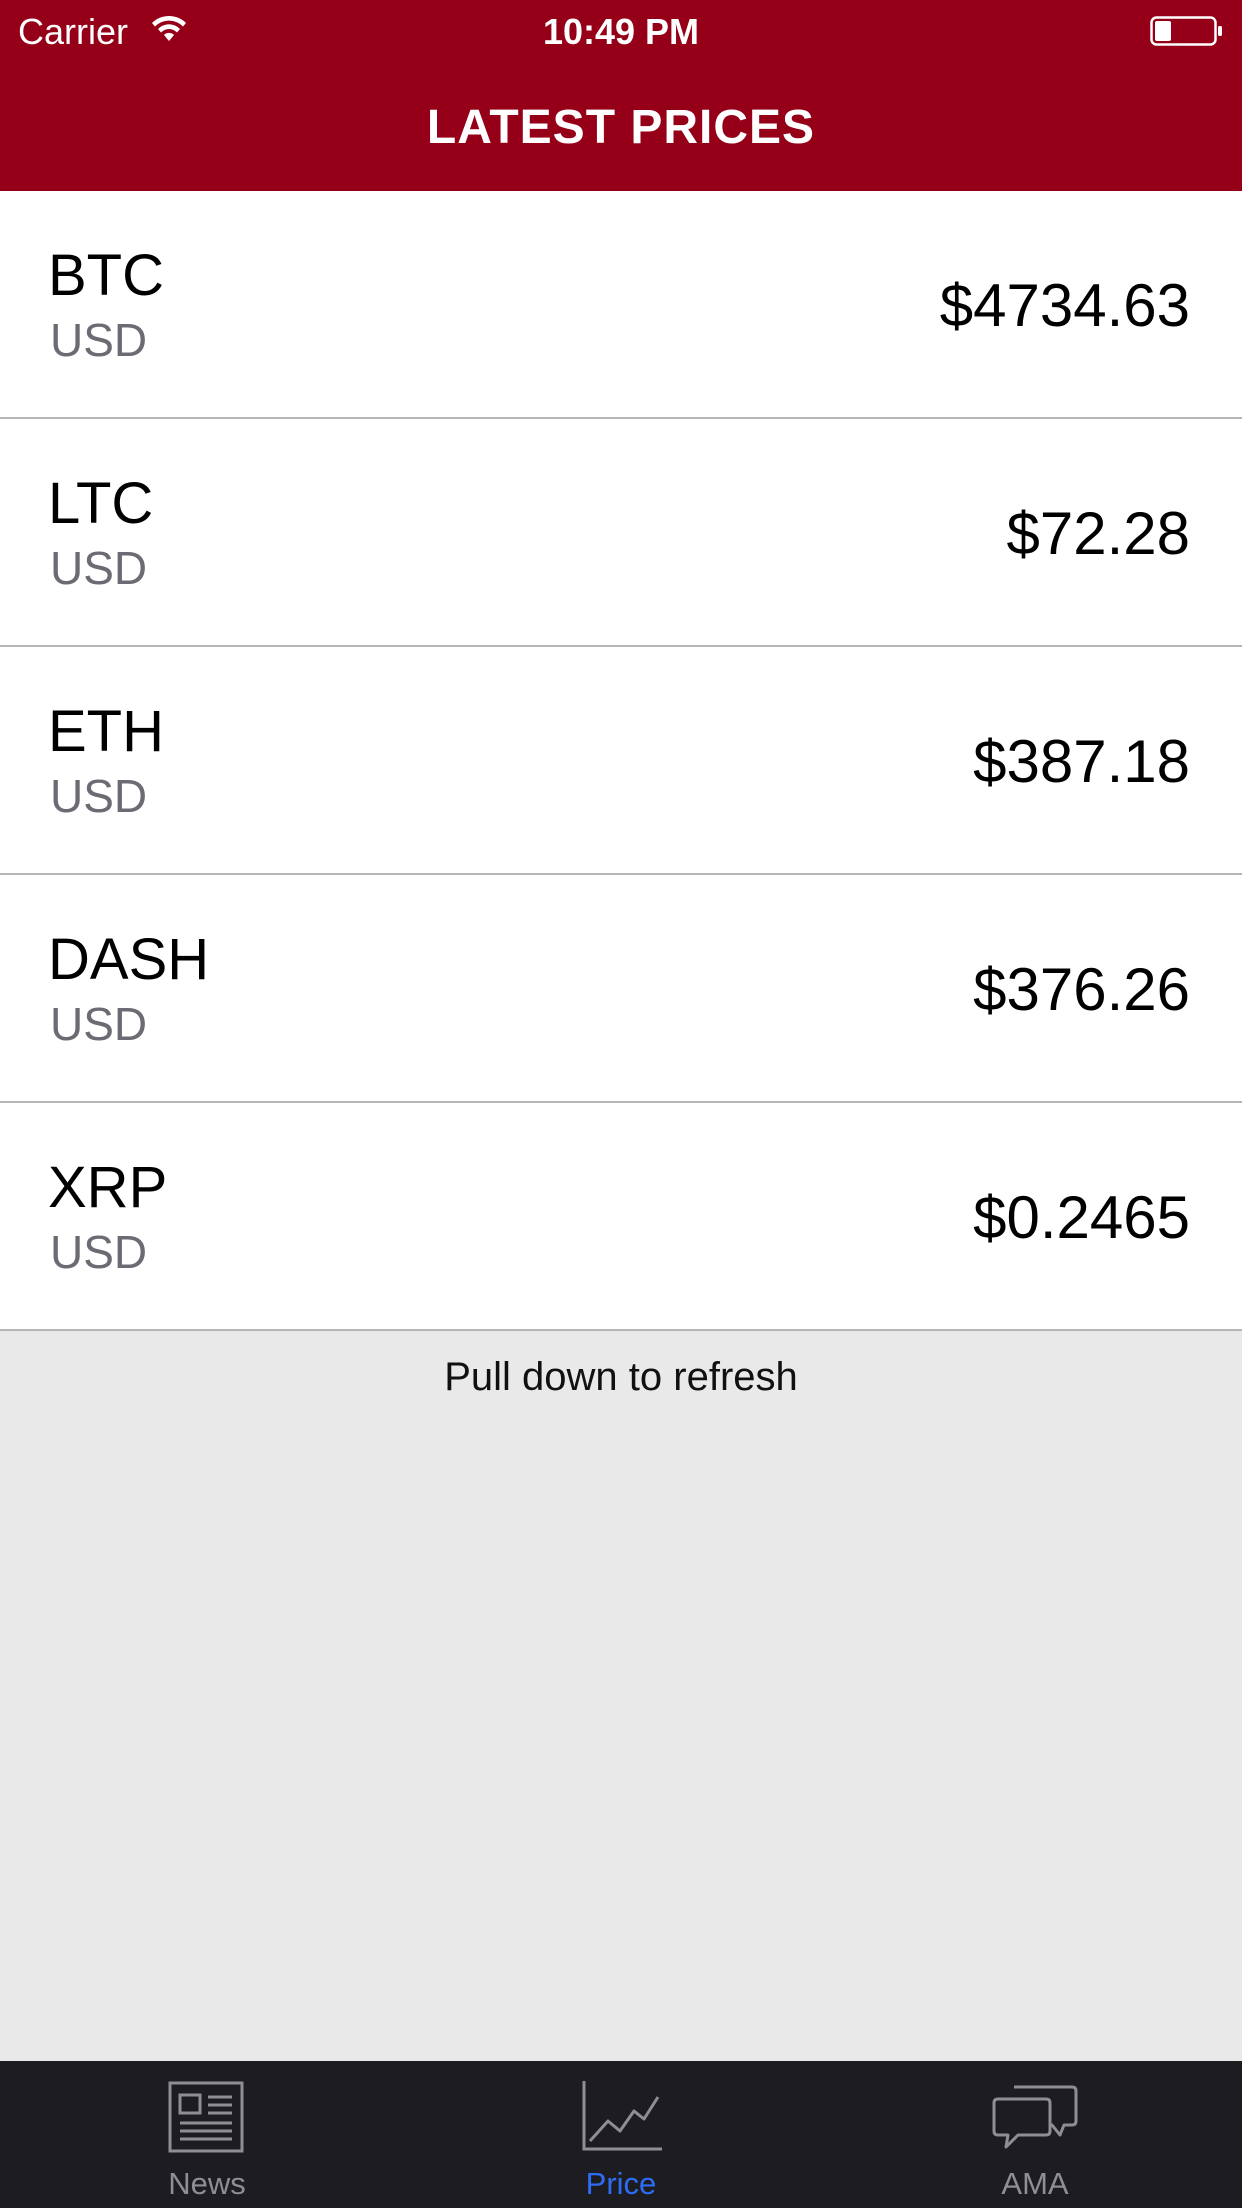 This screenshot has width=1242, height=2208. I want to click on coin-price: $0.2465, so click(1081, 1217).